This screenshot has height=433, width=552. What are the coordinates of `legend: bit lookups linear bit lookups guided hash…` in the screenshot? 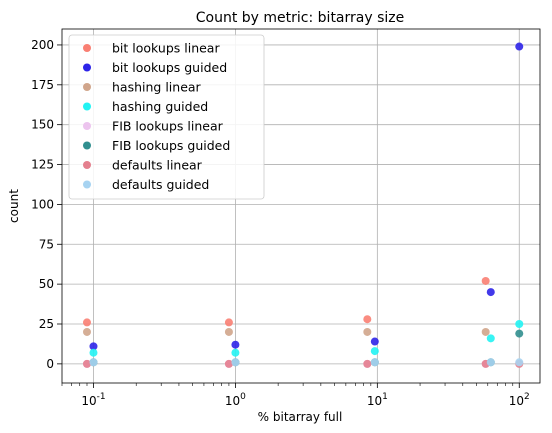 It's located at (166, 117).